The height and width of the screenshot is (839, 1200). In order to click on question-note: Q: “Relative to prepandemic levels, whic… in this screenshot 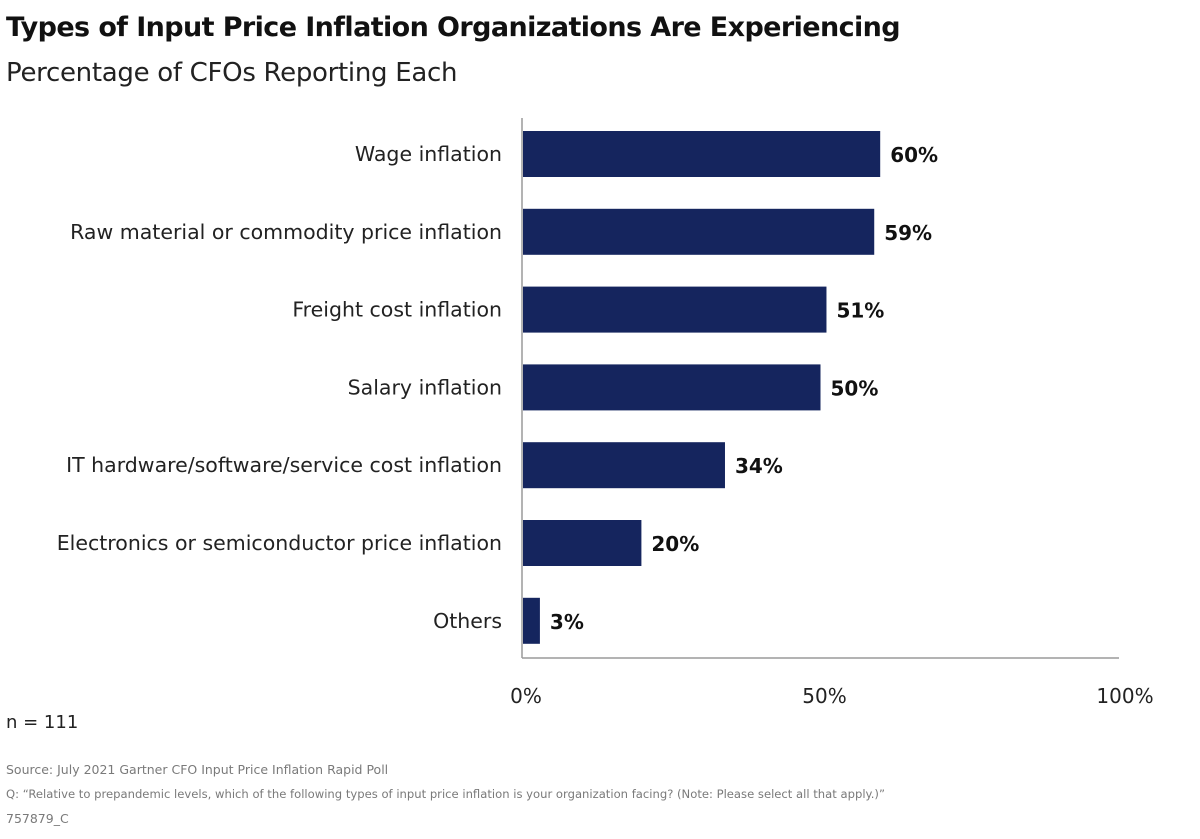, I will do `click(445, 794)`.